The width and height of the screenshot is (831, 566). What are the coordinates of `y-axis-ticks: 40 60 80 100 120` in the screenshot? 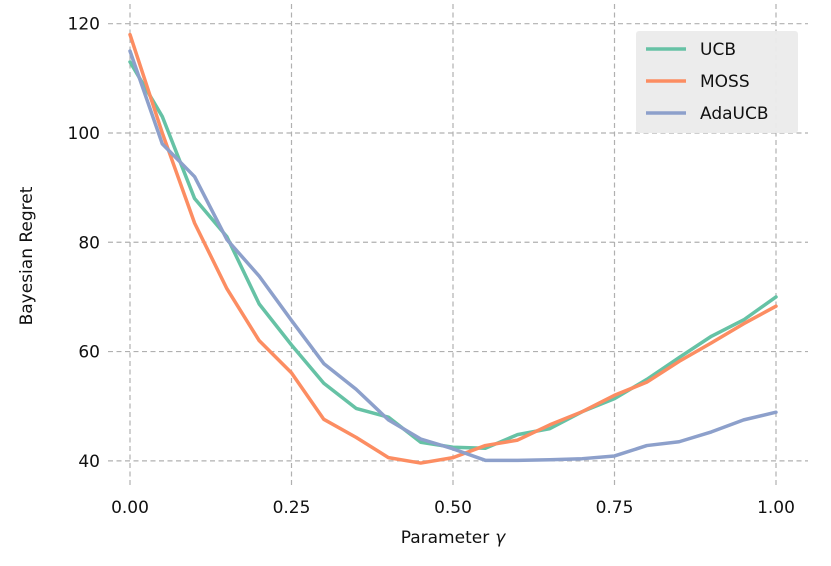 It's located at (84, 243).